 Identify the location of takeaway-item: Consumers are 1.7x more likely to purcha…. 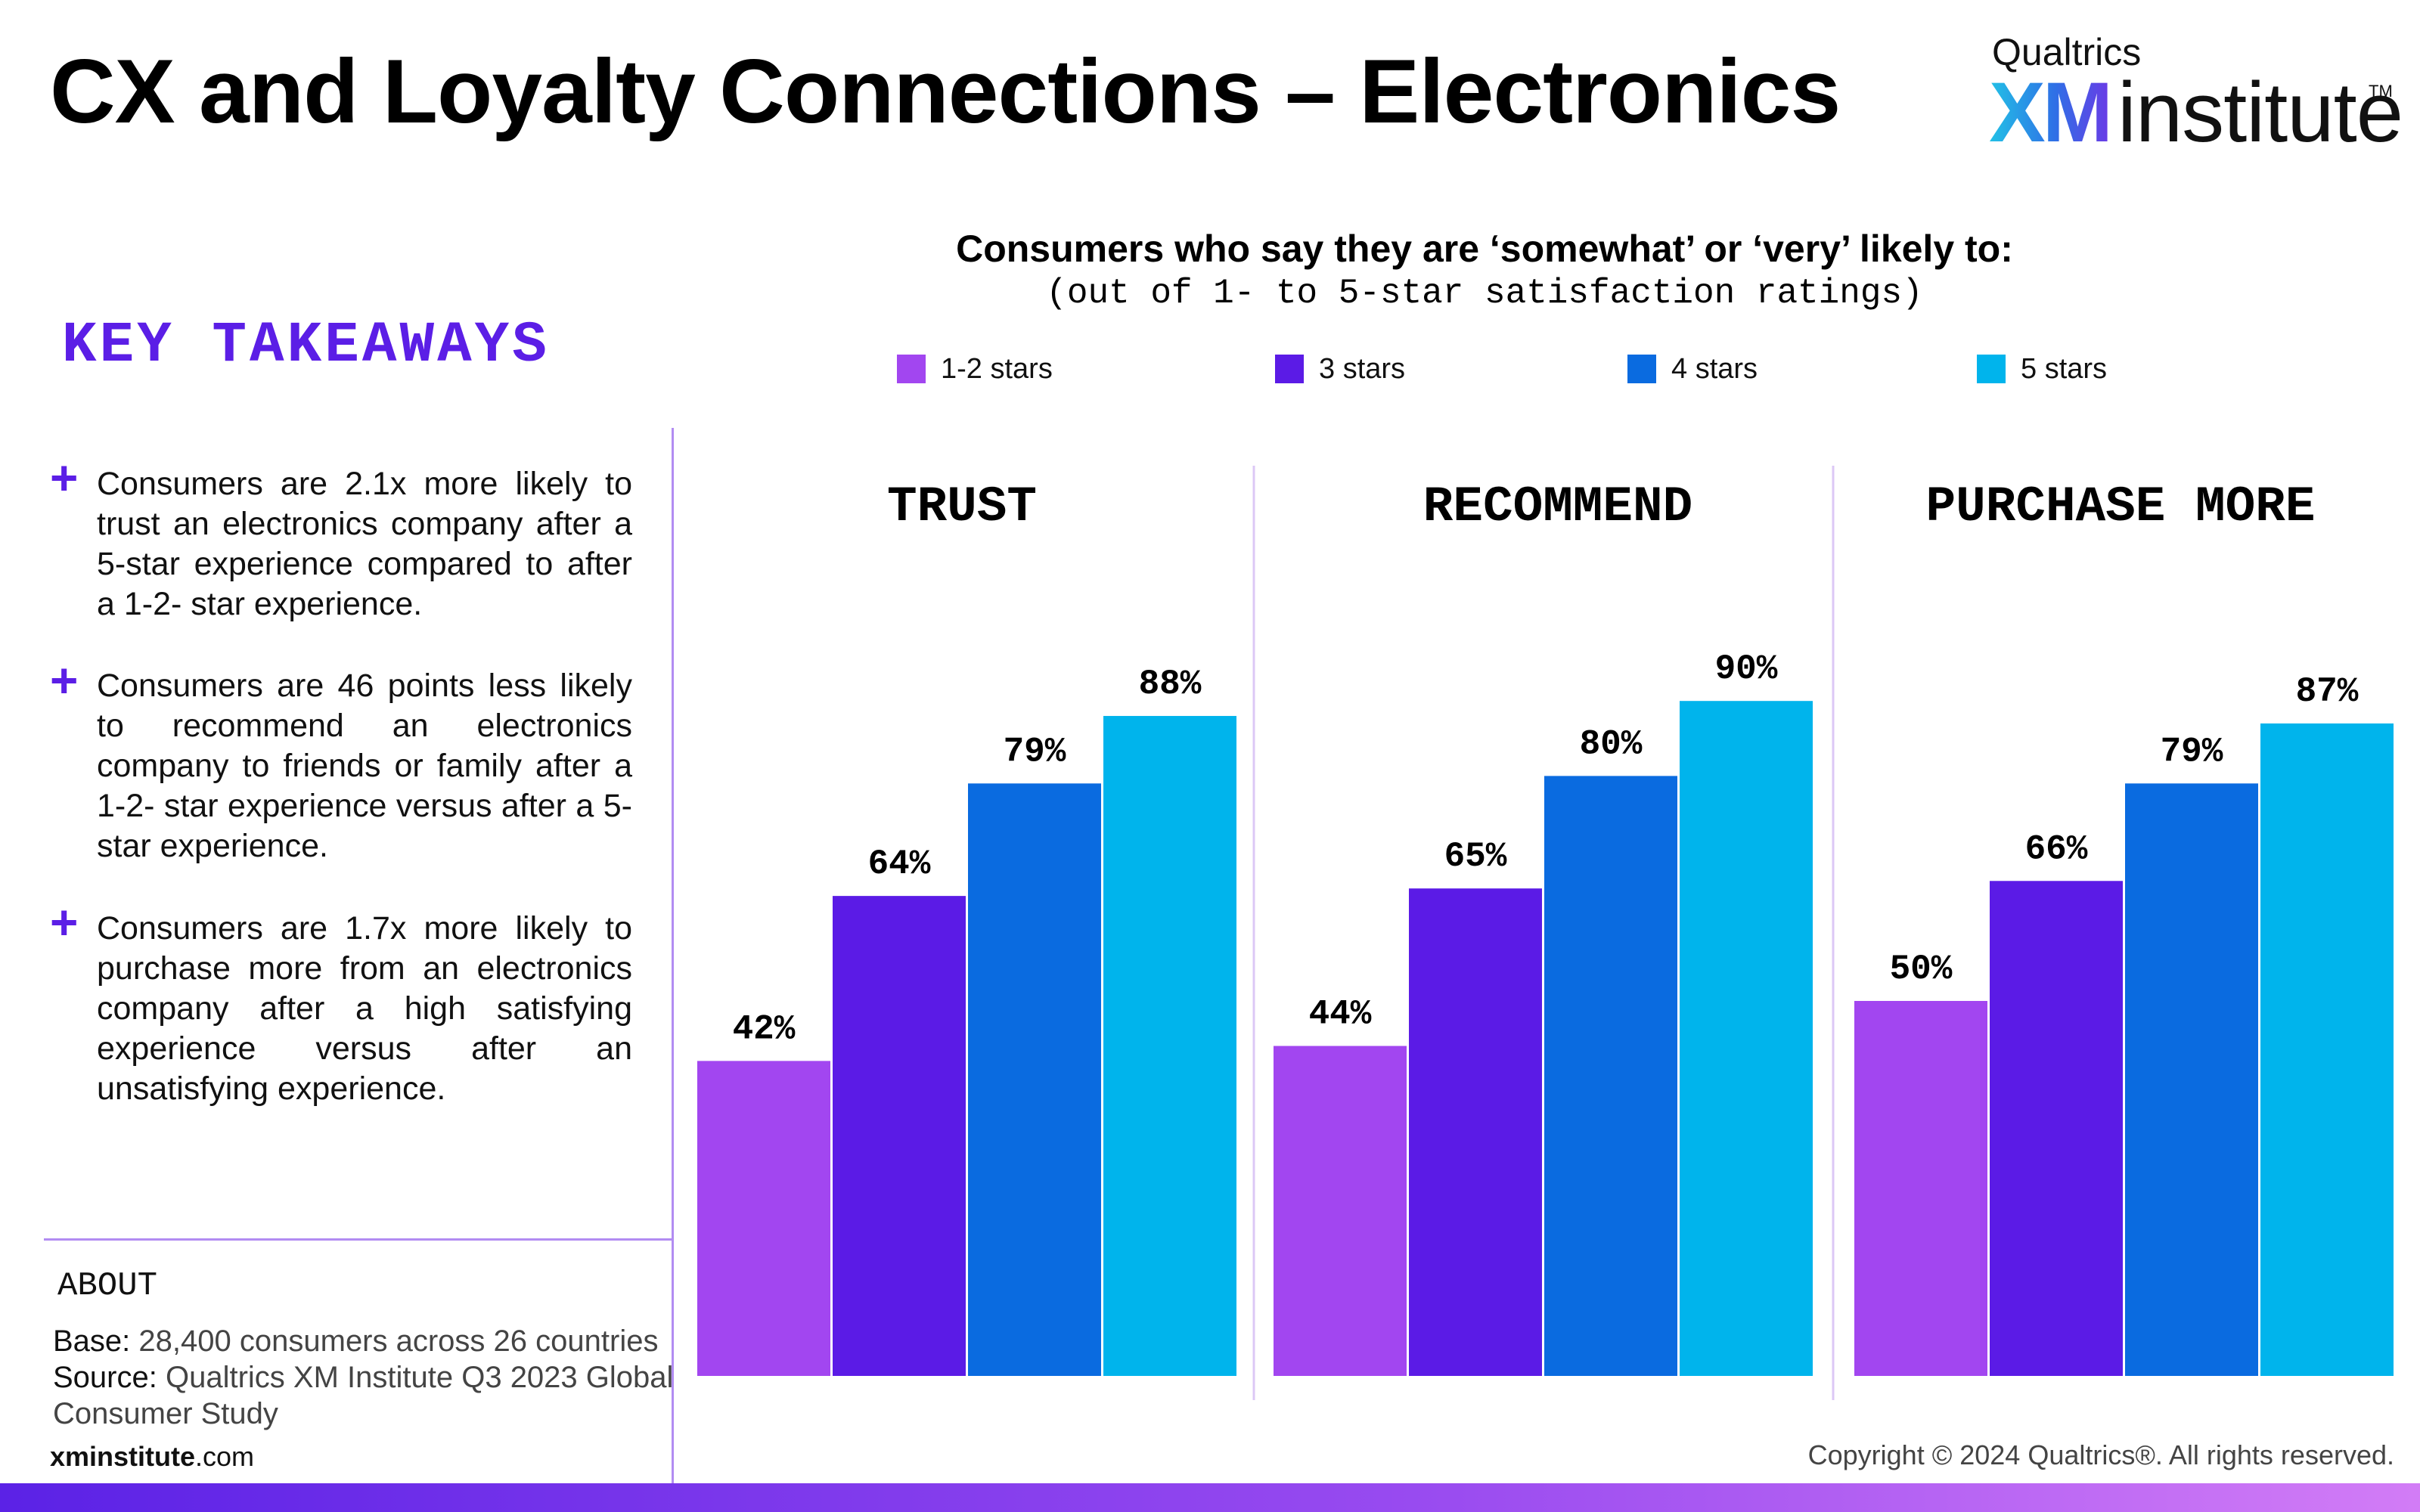
(364, 1009).